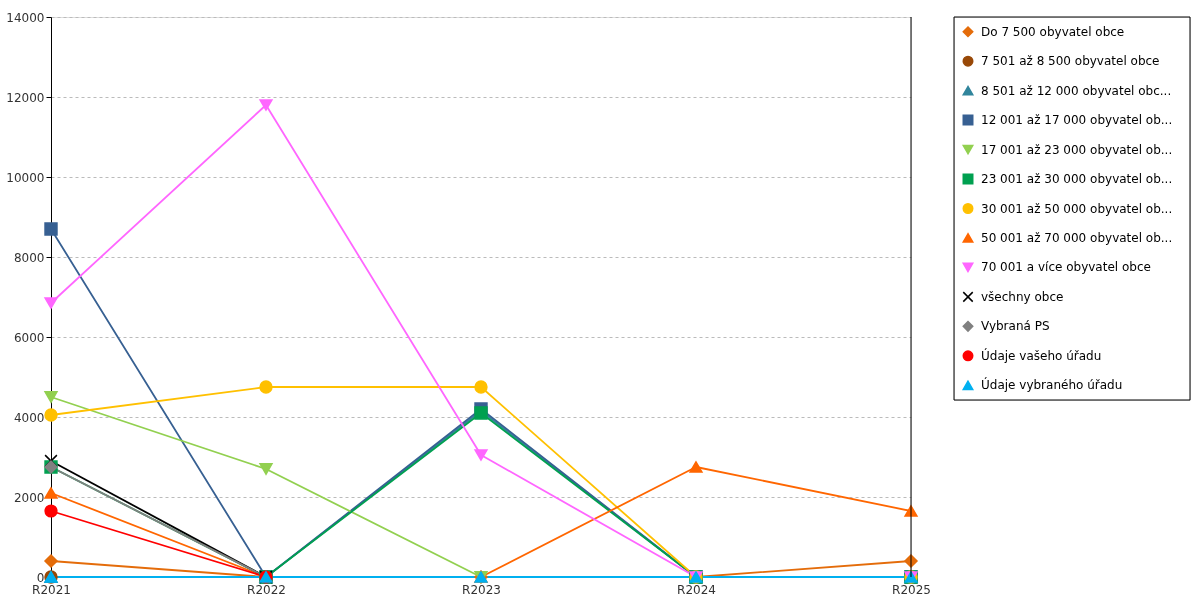 This screenshot has width=1200, height=600. What do you see at coordinates (1015, 326) in the screenshot?
I see `legend-label: Vybraná PS` at bounding box center [1015, 326].